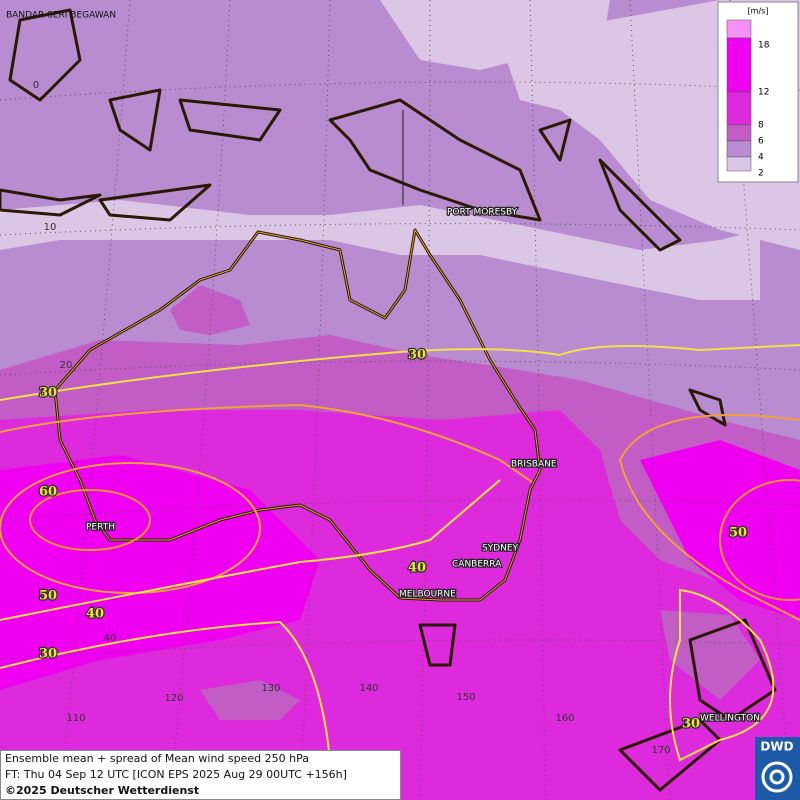 This screenshot has width=800, height=800. What do you see at coordinates (477, 565) in the screenshot?
I see `place-label: CANBERRA` at bounding box center [477, 565].